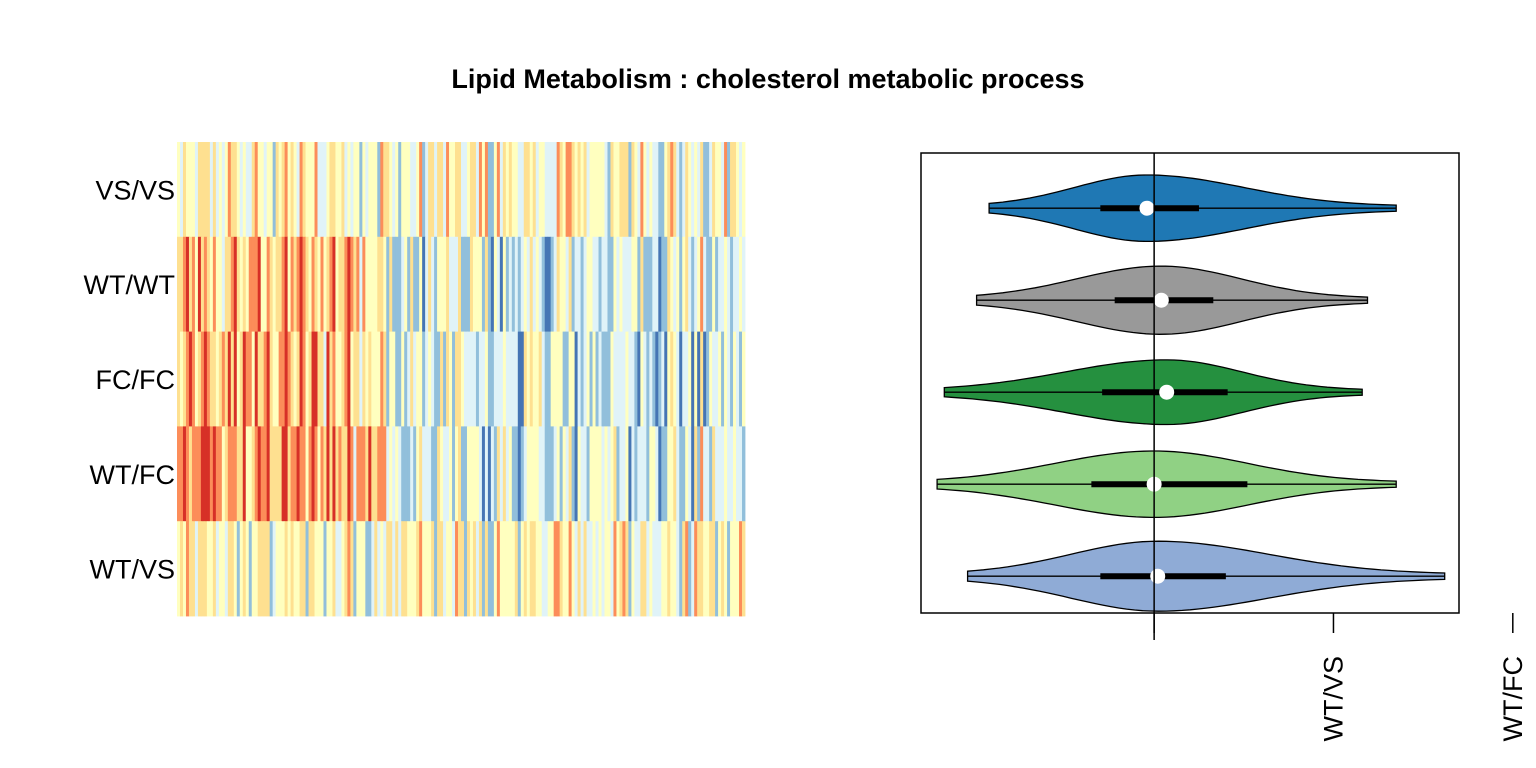  Describe the element at coordinates (1334, 699) in the screenshot. I see `x-tick-label: WT/VS` at that location.